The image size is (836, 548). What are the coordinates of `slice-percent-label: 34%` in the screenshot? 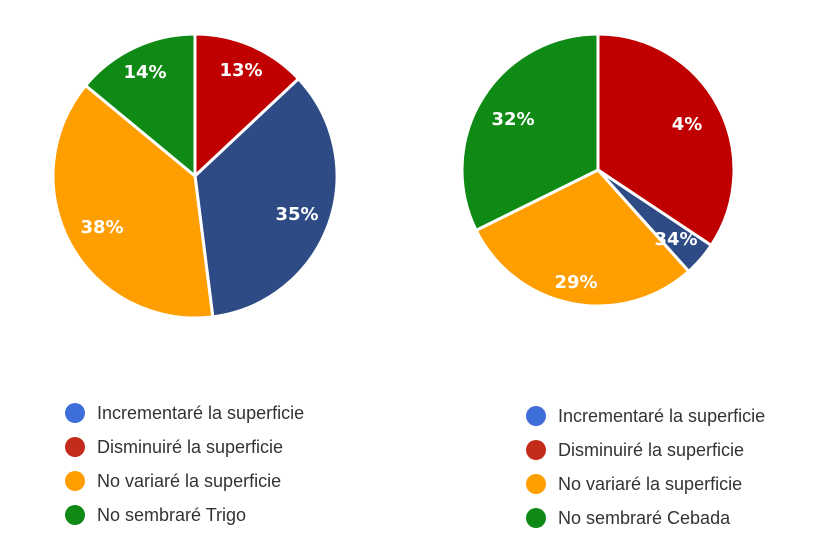 It's located at (675, 239).